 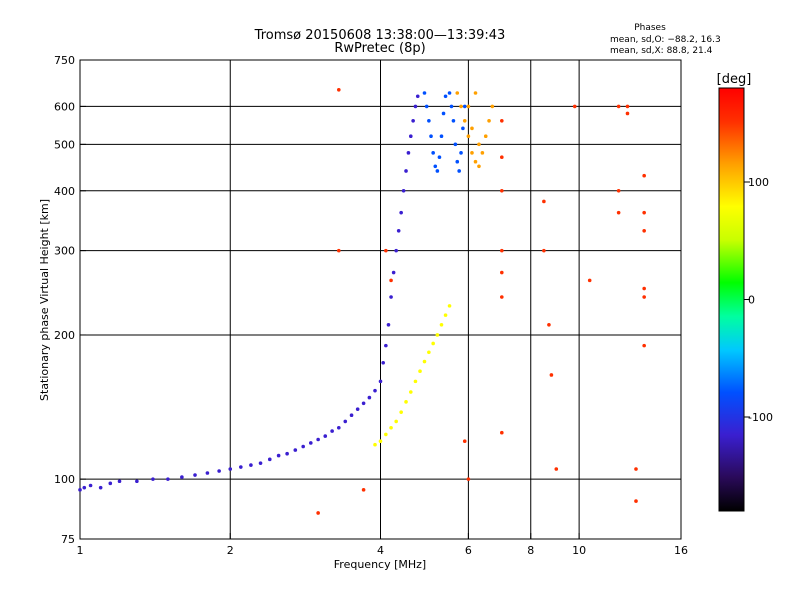 What do you see at coordinates (758, 182) in the screenshot?
I see `colorbar-tick-label: 100` at bounding box center [758, 182].